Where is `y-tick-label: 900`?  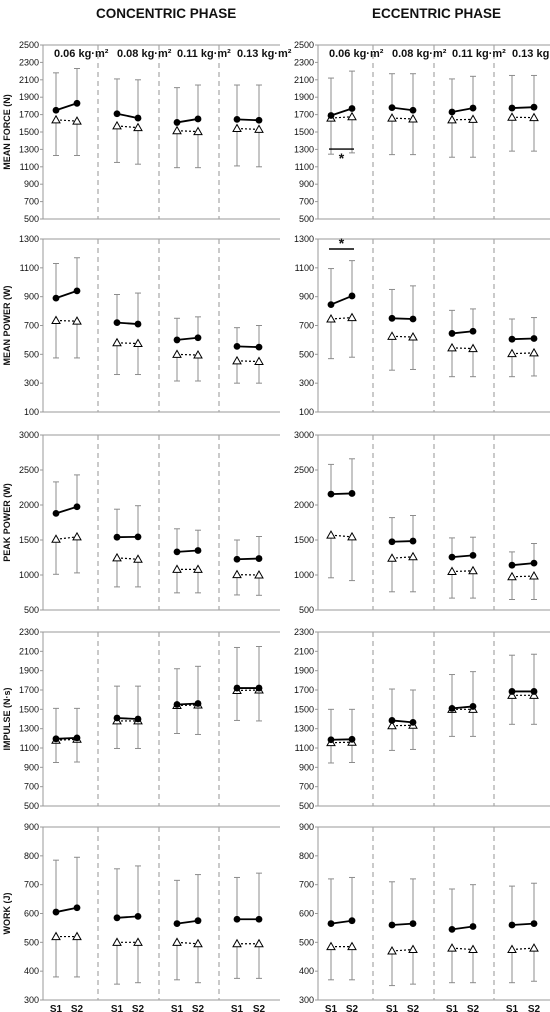
y-tick-label: 900 is located at coordinates (306, 827).